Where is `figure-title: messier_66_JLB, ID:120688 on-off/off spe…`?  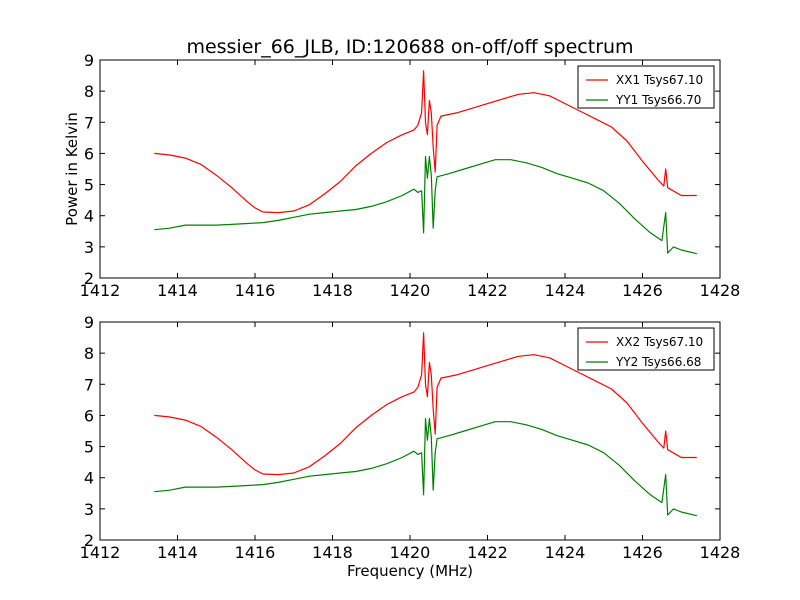
figure-title: messier_66_JLB, ID:120688 on-off/off spe… is located at coordinates (409, 47).